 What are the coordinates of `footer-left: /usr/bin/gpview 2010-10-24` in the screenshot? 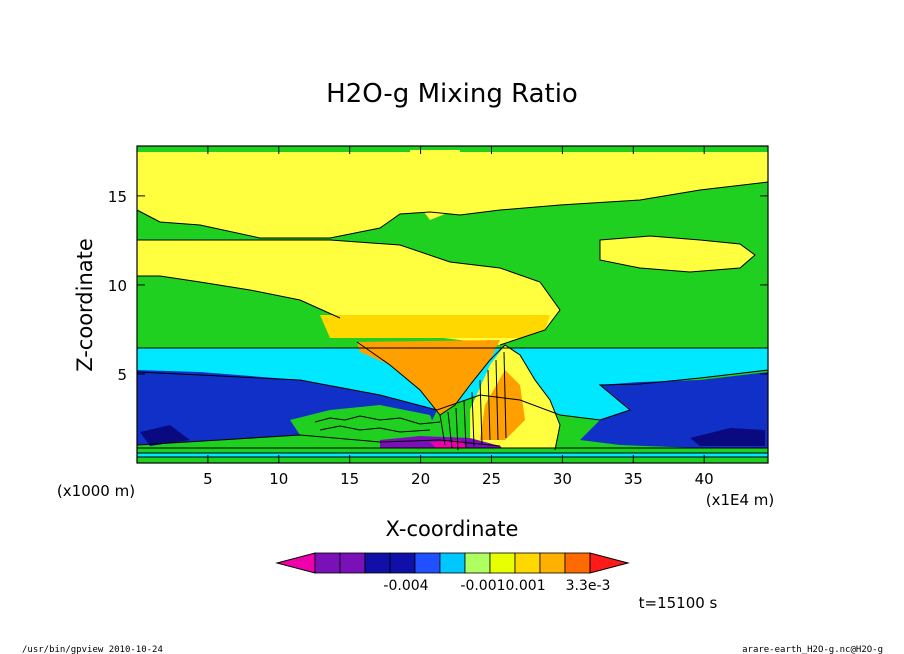 It's located at (92, 649).